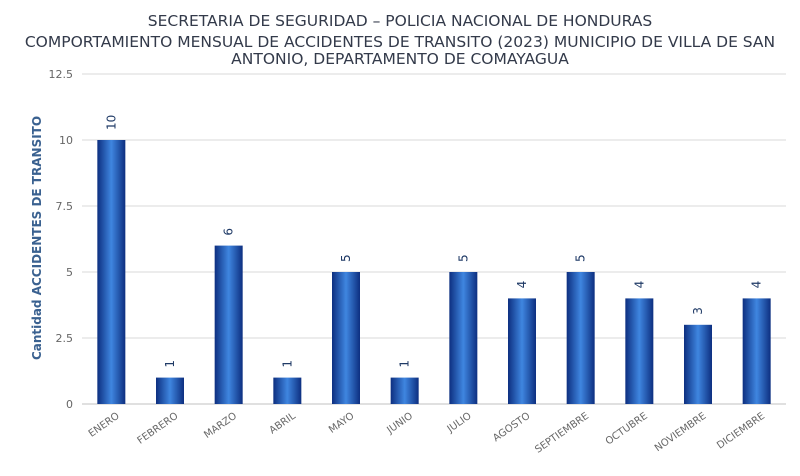 This screenshot has height=476, width=800. What do you see at coordinates (580, 338) in the screenshot?
I see `bar-septiembre` at bounding box center [580, 338].